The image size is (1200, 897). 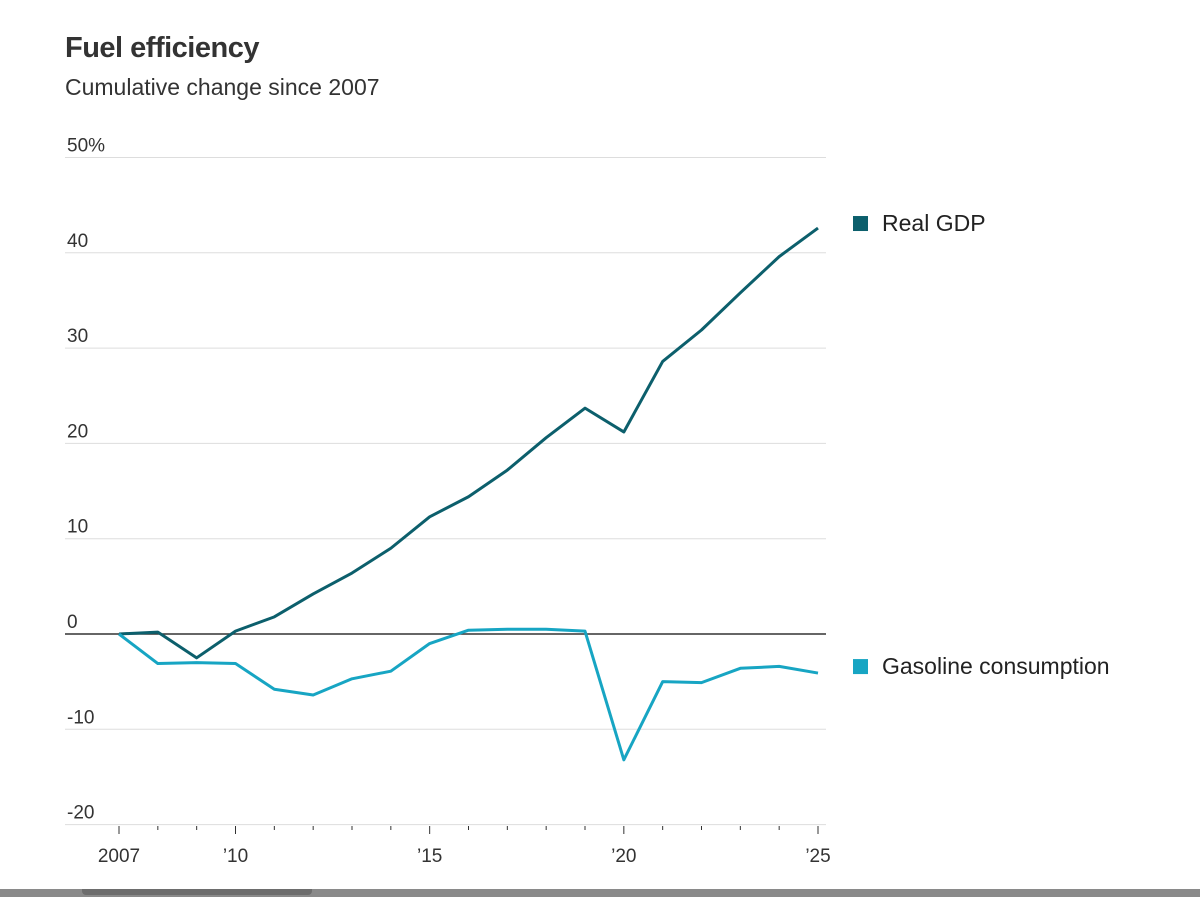 I want to click on y-tick-label: -10, so click(x=80, y=717).